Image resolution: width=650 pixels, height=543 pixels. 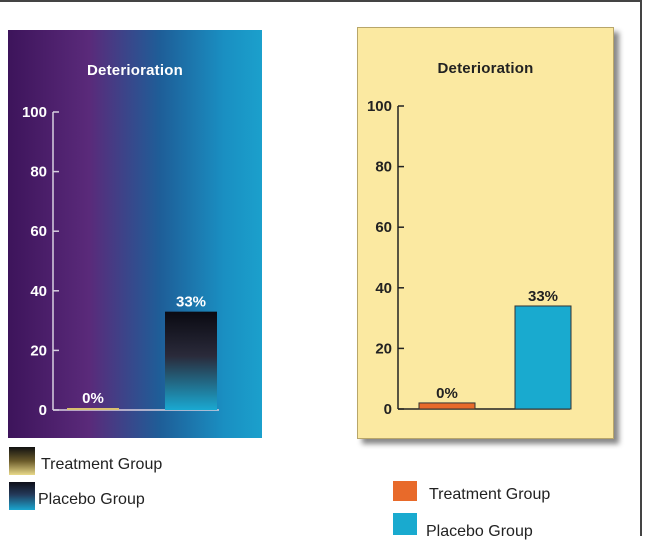 What do you see at coordinates (191, 302) in the screenshot?
I see `left-chart-bar-label-placebo: 33%` at bounding box center [191, 302].